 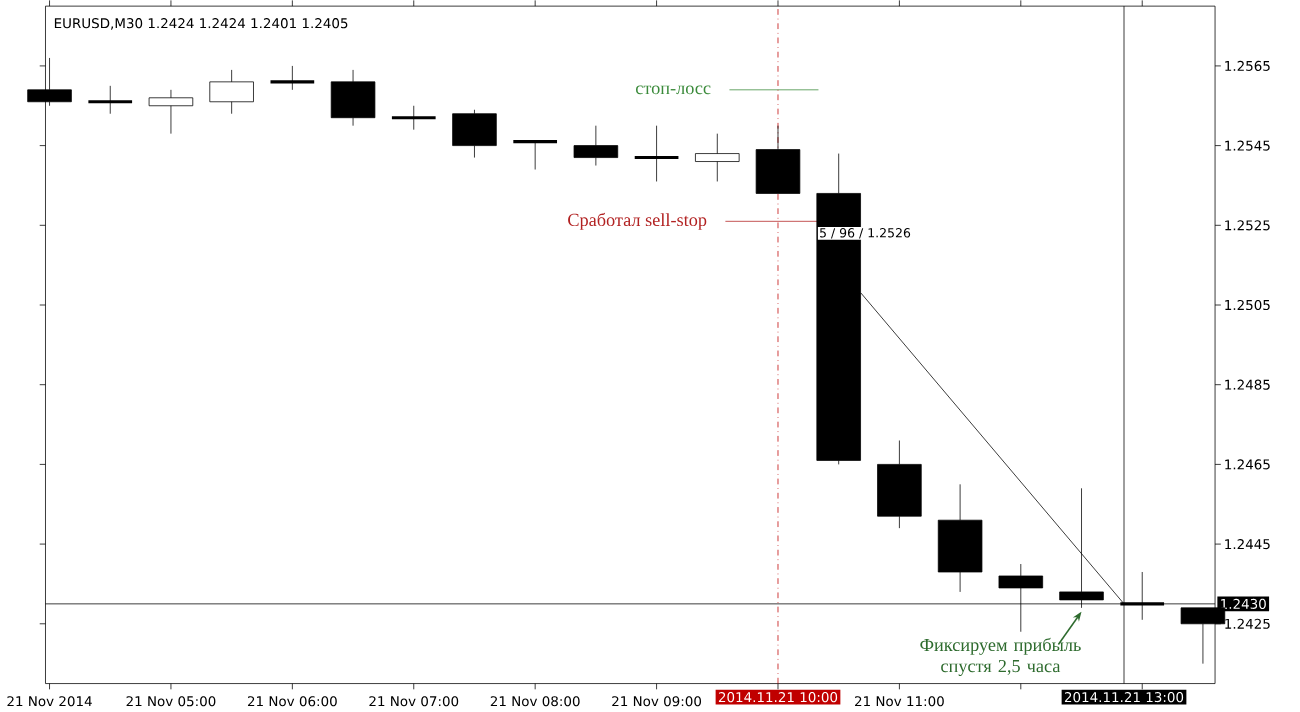 I want to click on annotation: Фиксируем прибыль спустя 2,5 часа, so click(x=1000, y=656).